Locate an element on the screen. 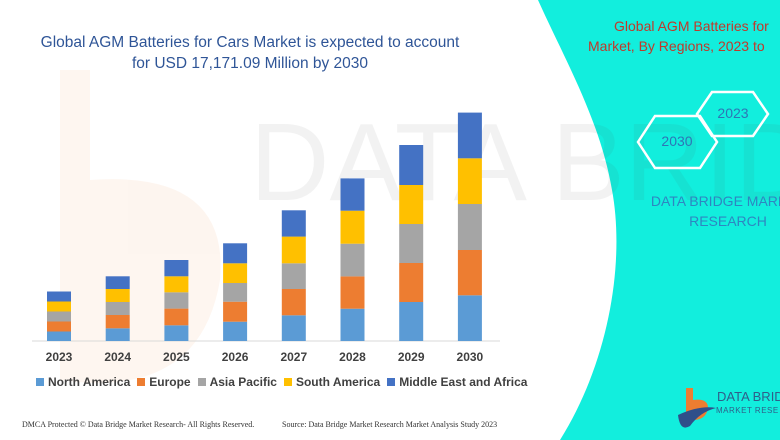  legend-label: Middle East and Africa is located at coordinates (463, 382).